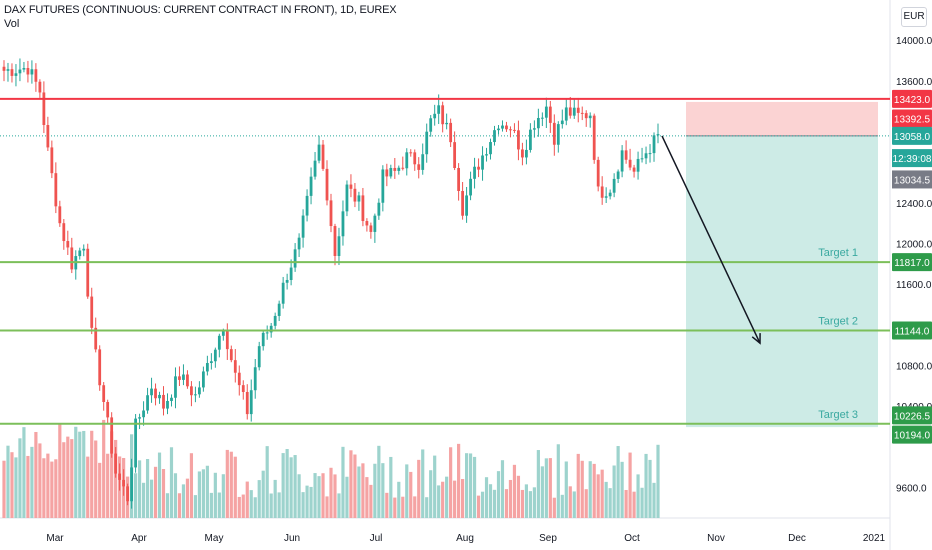  Describe the element at coordinates (139, 538) in the screenshot. I see `x-tick-label: Apr` at that location.